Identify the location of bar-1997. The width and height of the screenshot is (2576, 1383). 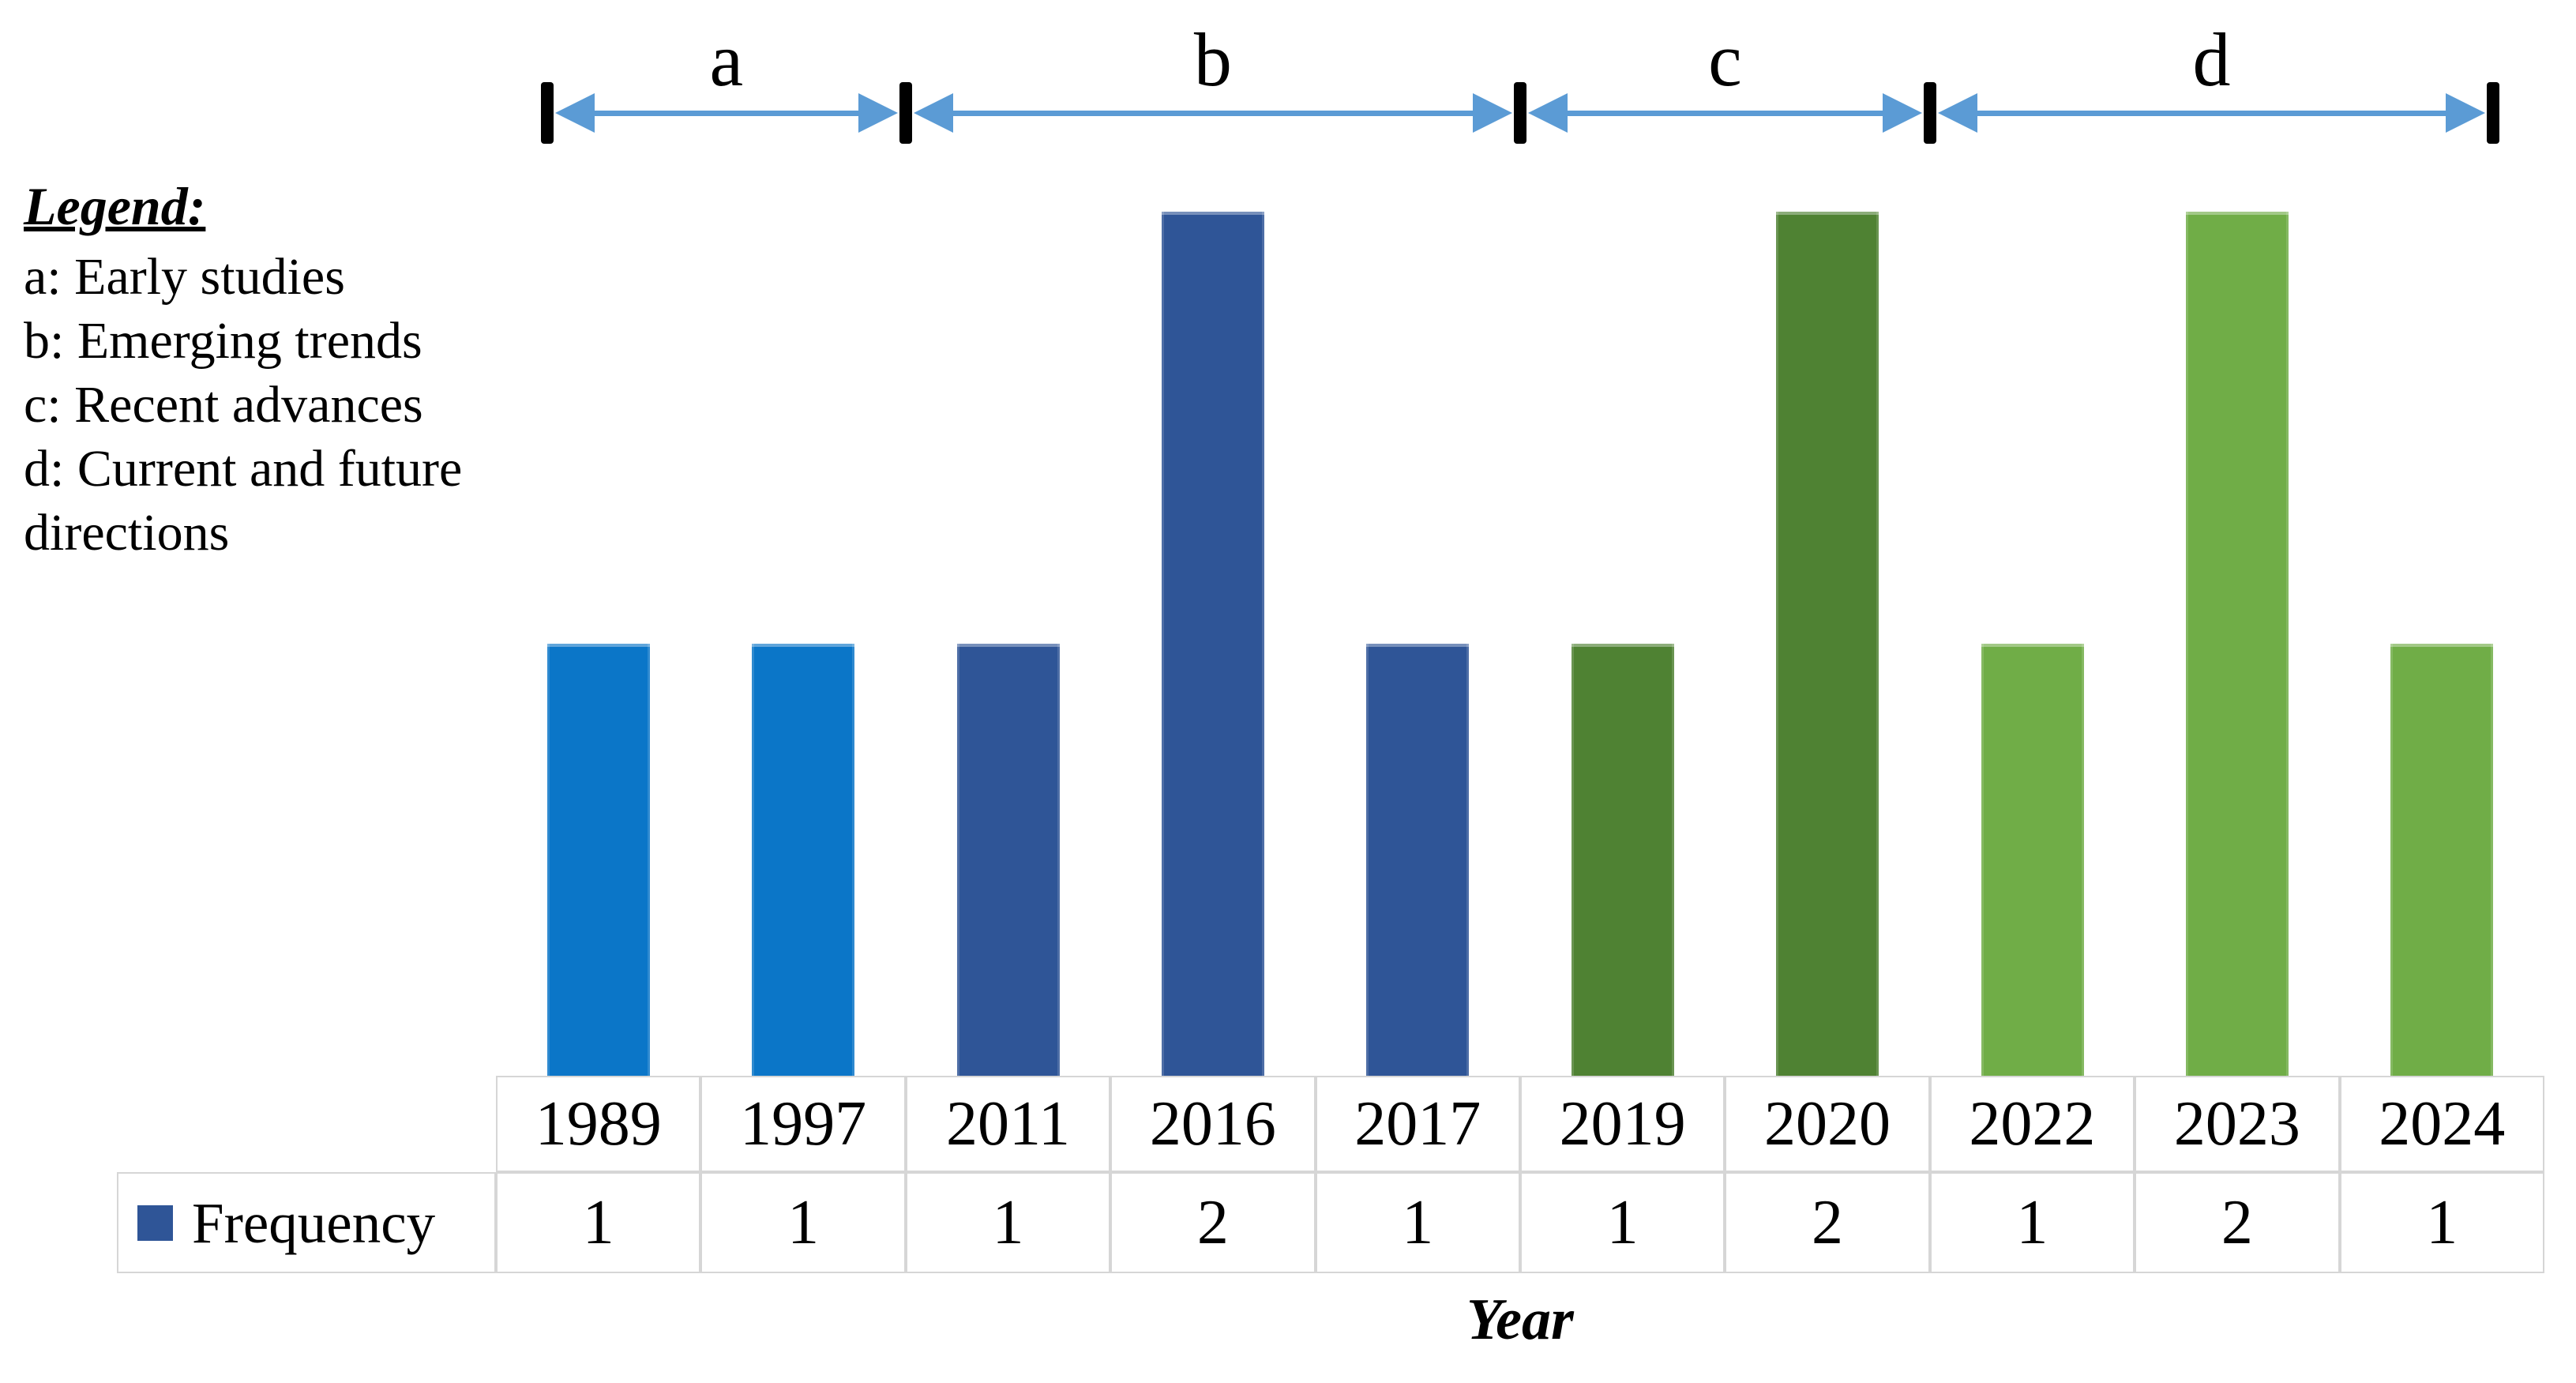
(803, 860).